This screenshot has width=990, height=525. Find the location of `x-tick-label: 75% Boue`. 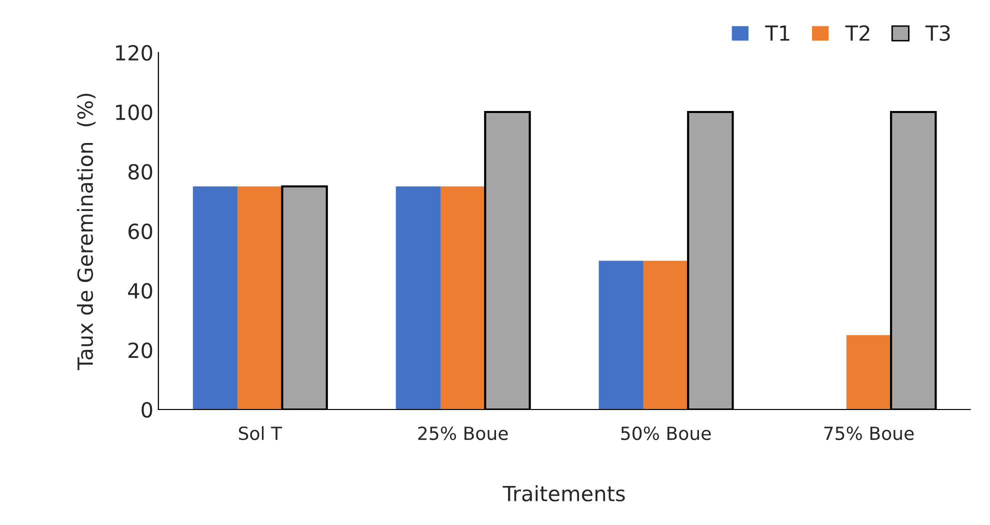

x-tick-label: 75% Boue is located at coordinates (869, 433).